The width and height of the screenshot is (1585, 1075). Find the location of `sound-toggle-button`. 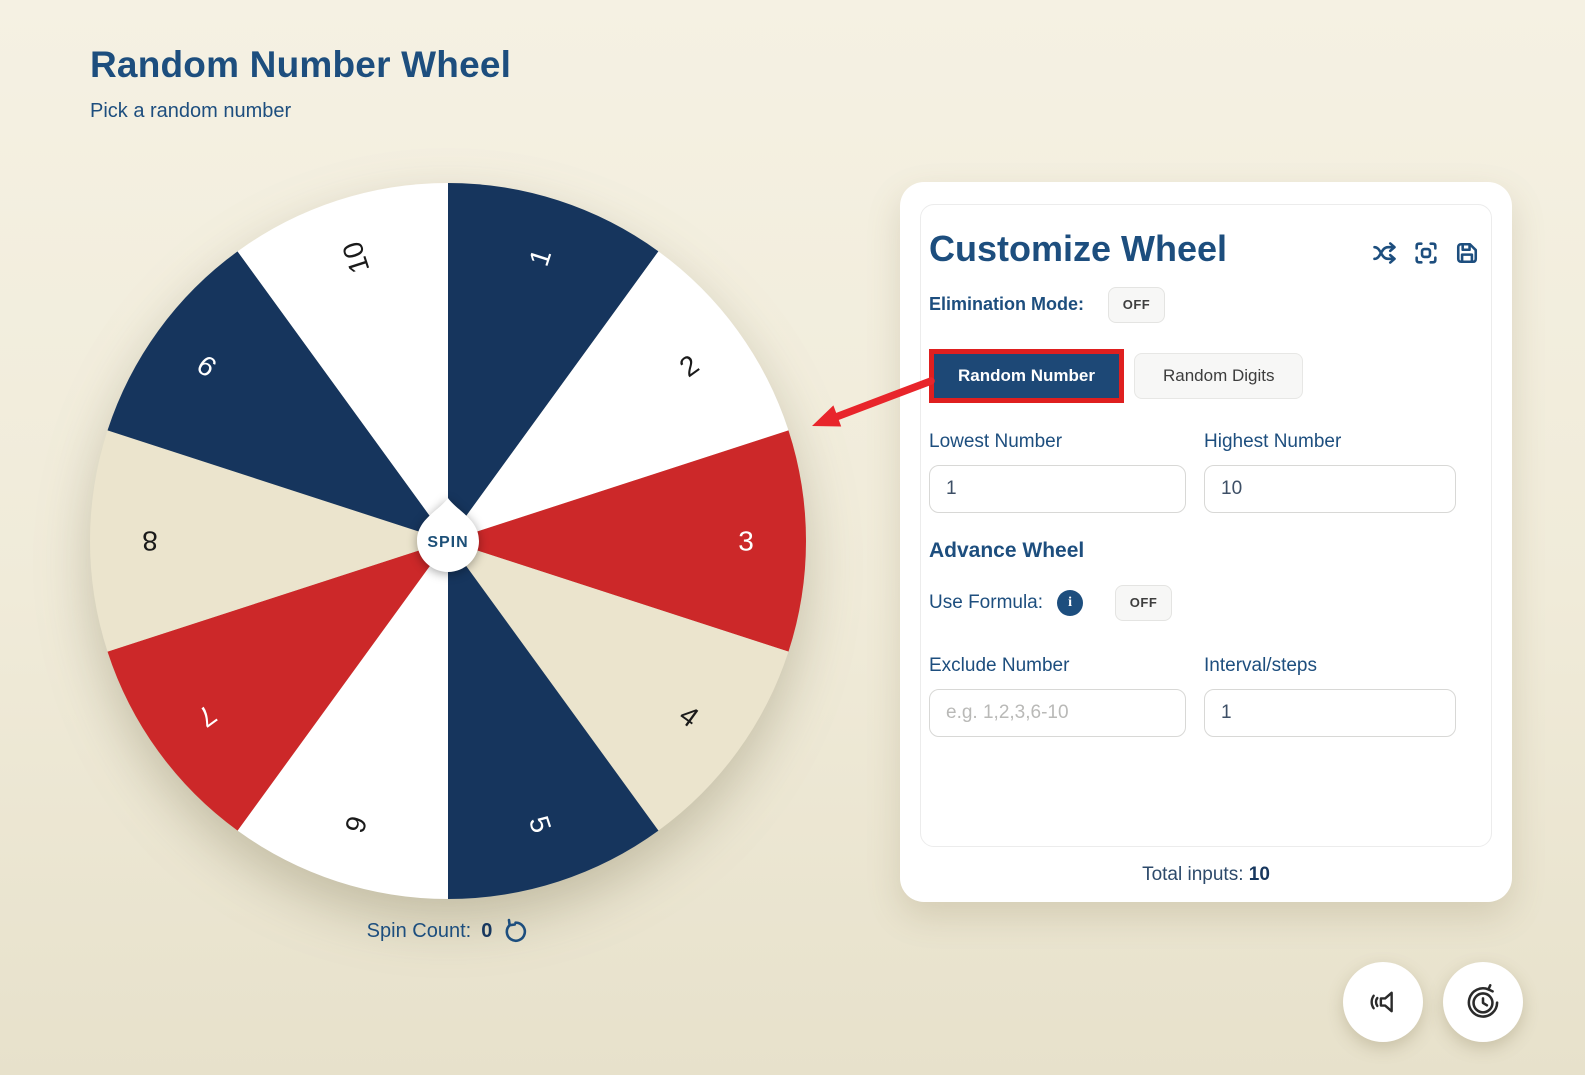

sound-toggle-button is located at coordinates (1383, 1002).